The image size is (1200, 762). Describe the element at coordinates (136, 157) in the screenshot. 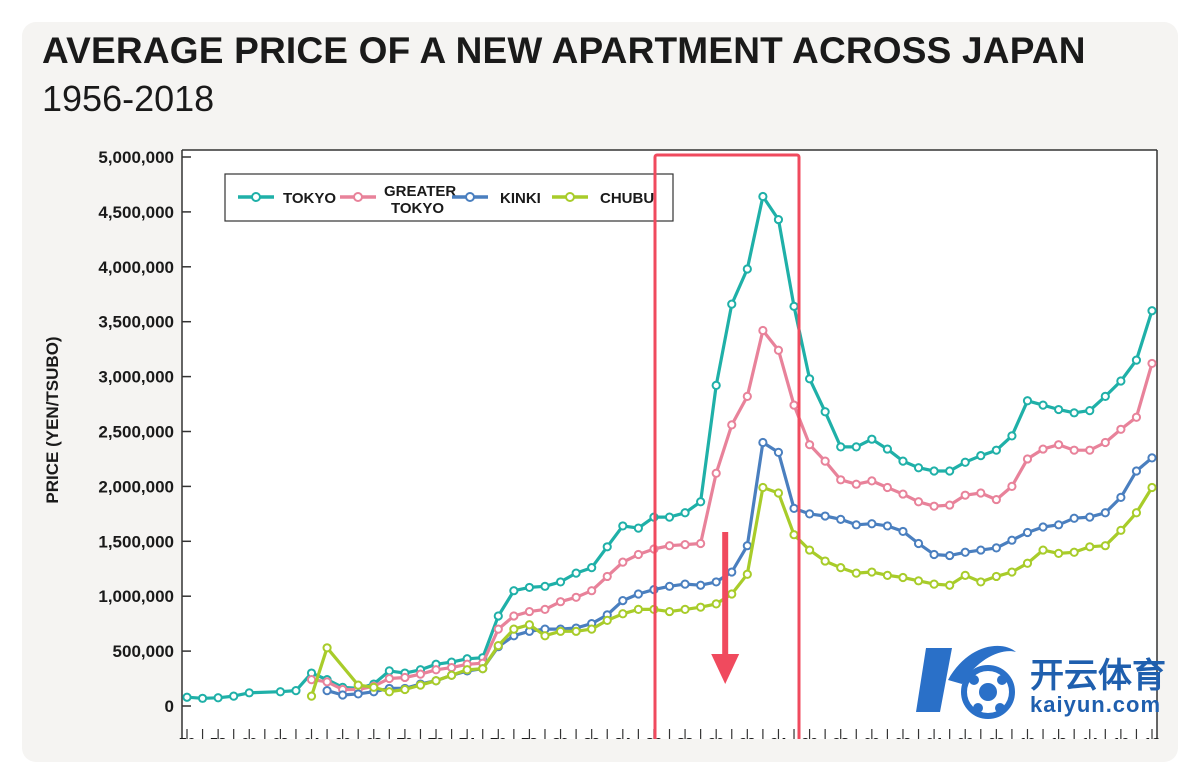

I see `y-tick-label: 5,000,000` at that location.